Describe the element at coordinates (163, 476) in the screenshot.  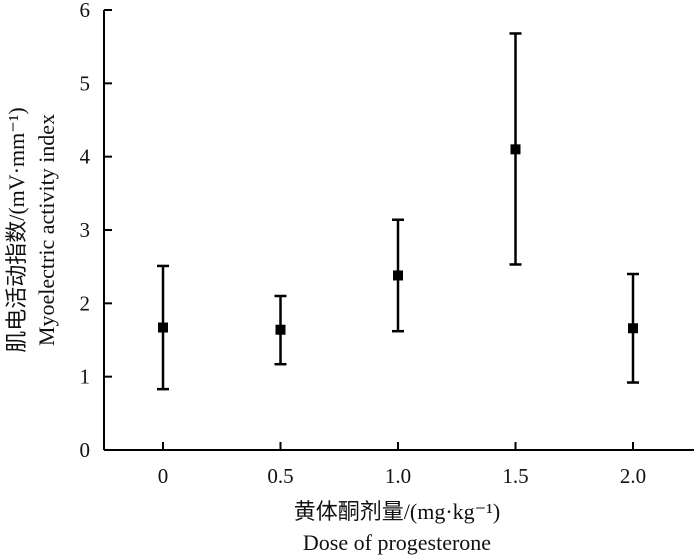
I see `x-tick-label: 0` at that location.